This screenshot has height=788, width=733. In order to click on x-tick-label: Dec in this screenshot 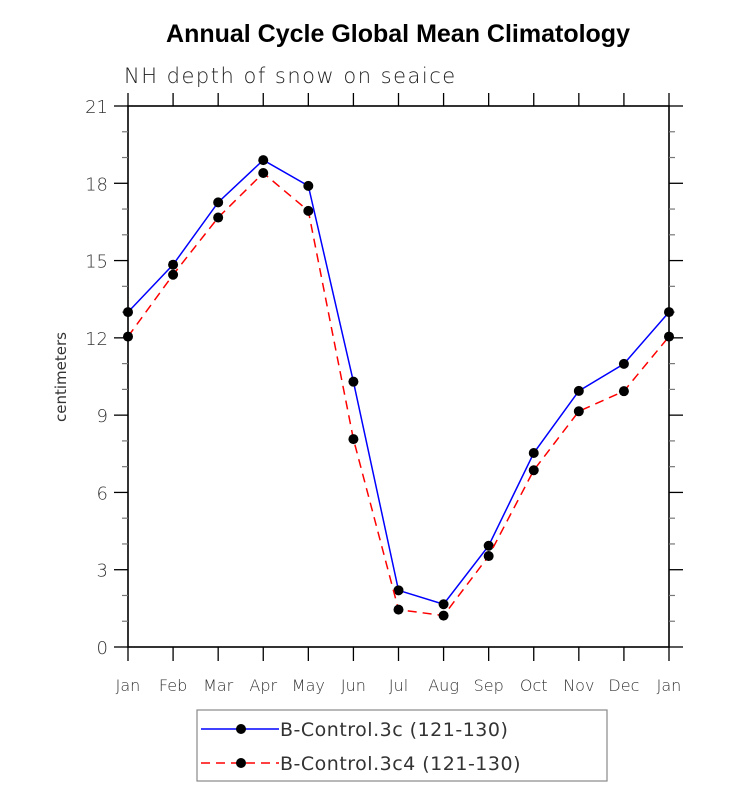, I will do `click(623, 685)`.